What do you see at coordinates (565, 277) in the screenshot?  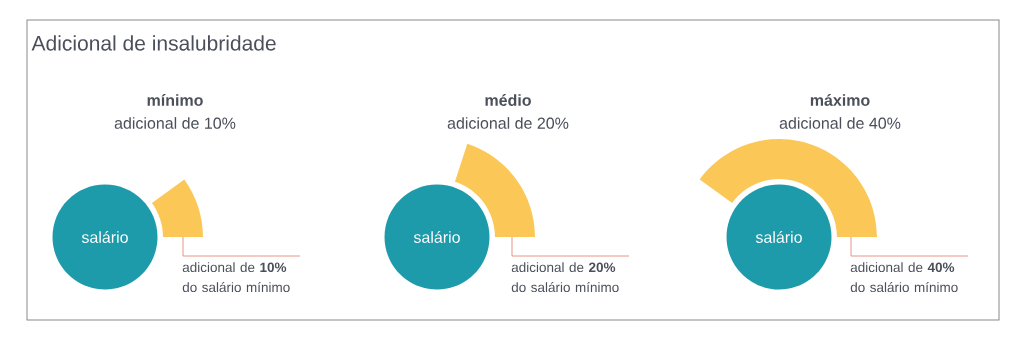 I see `text: adicional de 20% do salário mínimo` at bounding box center [565, 277].